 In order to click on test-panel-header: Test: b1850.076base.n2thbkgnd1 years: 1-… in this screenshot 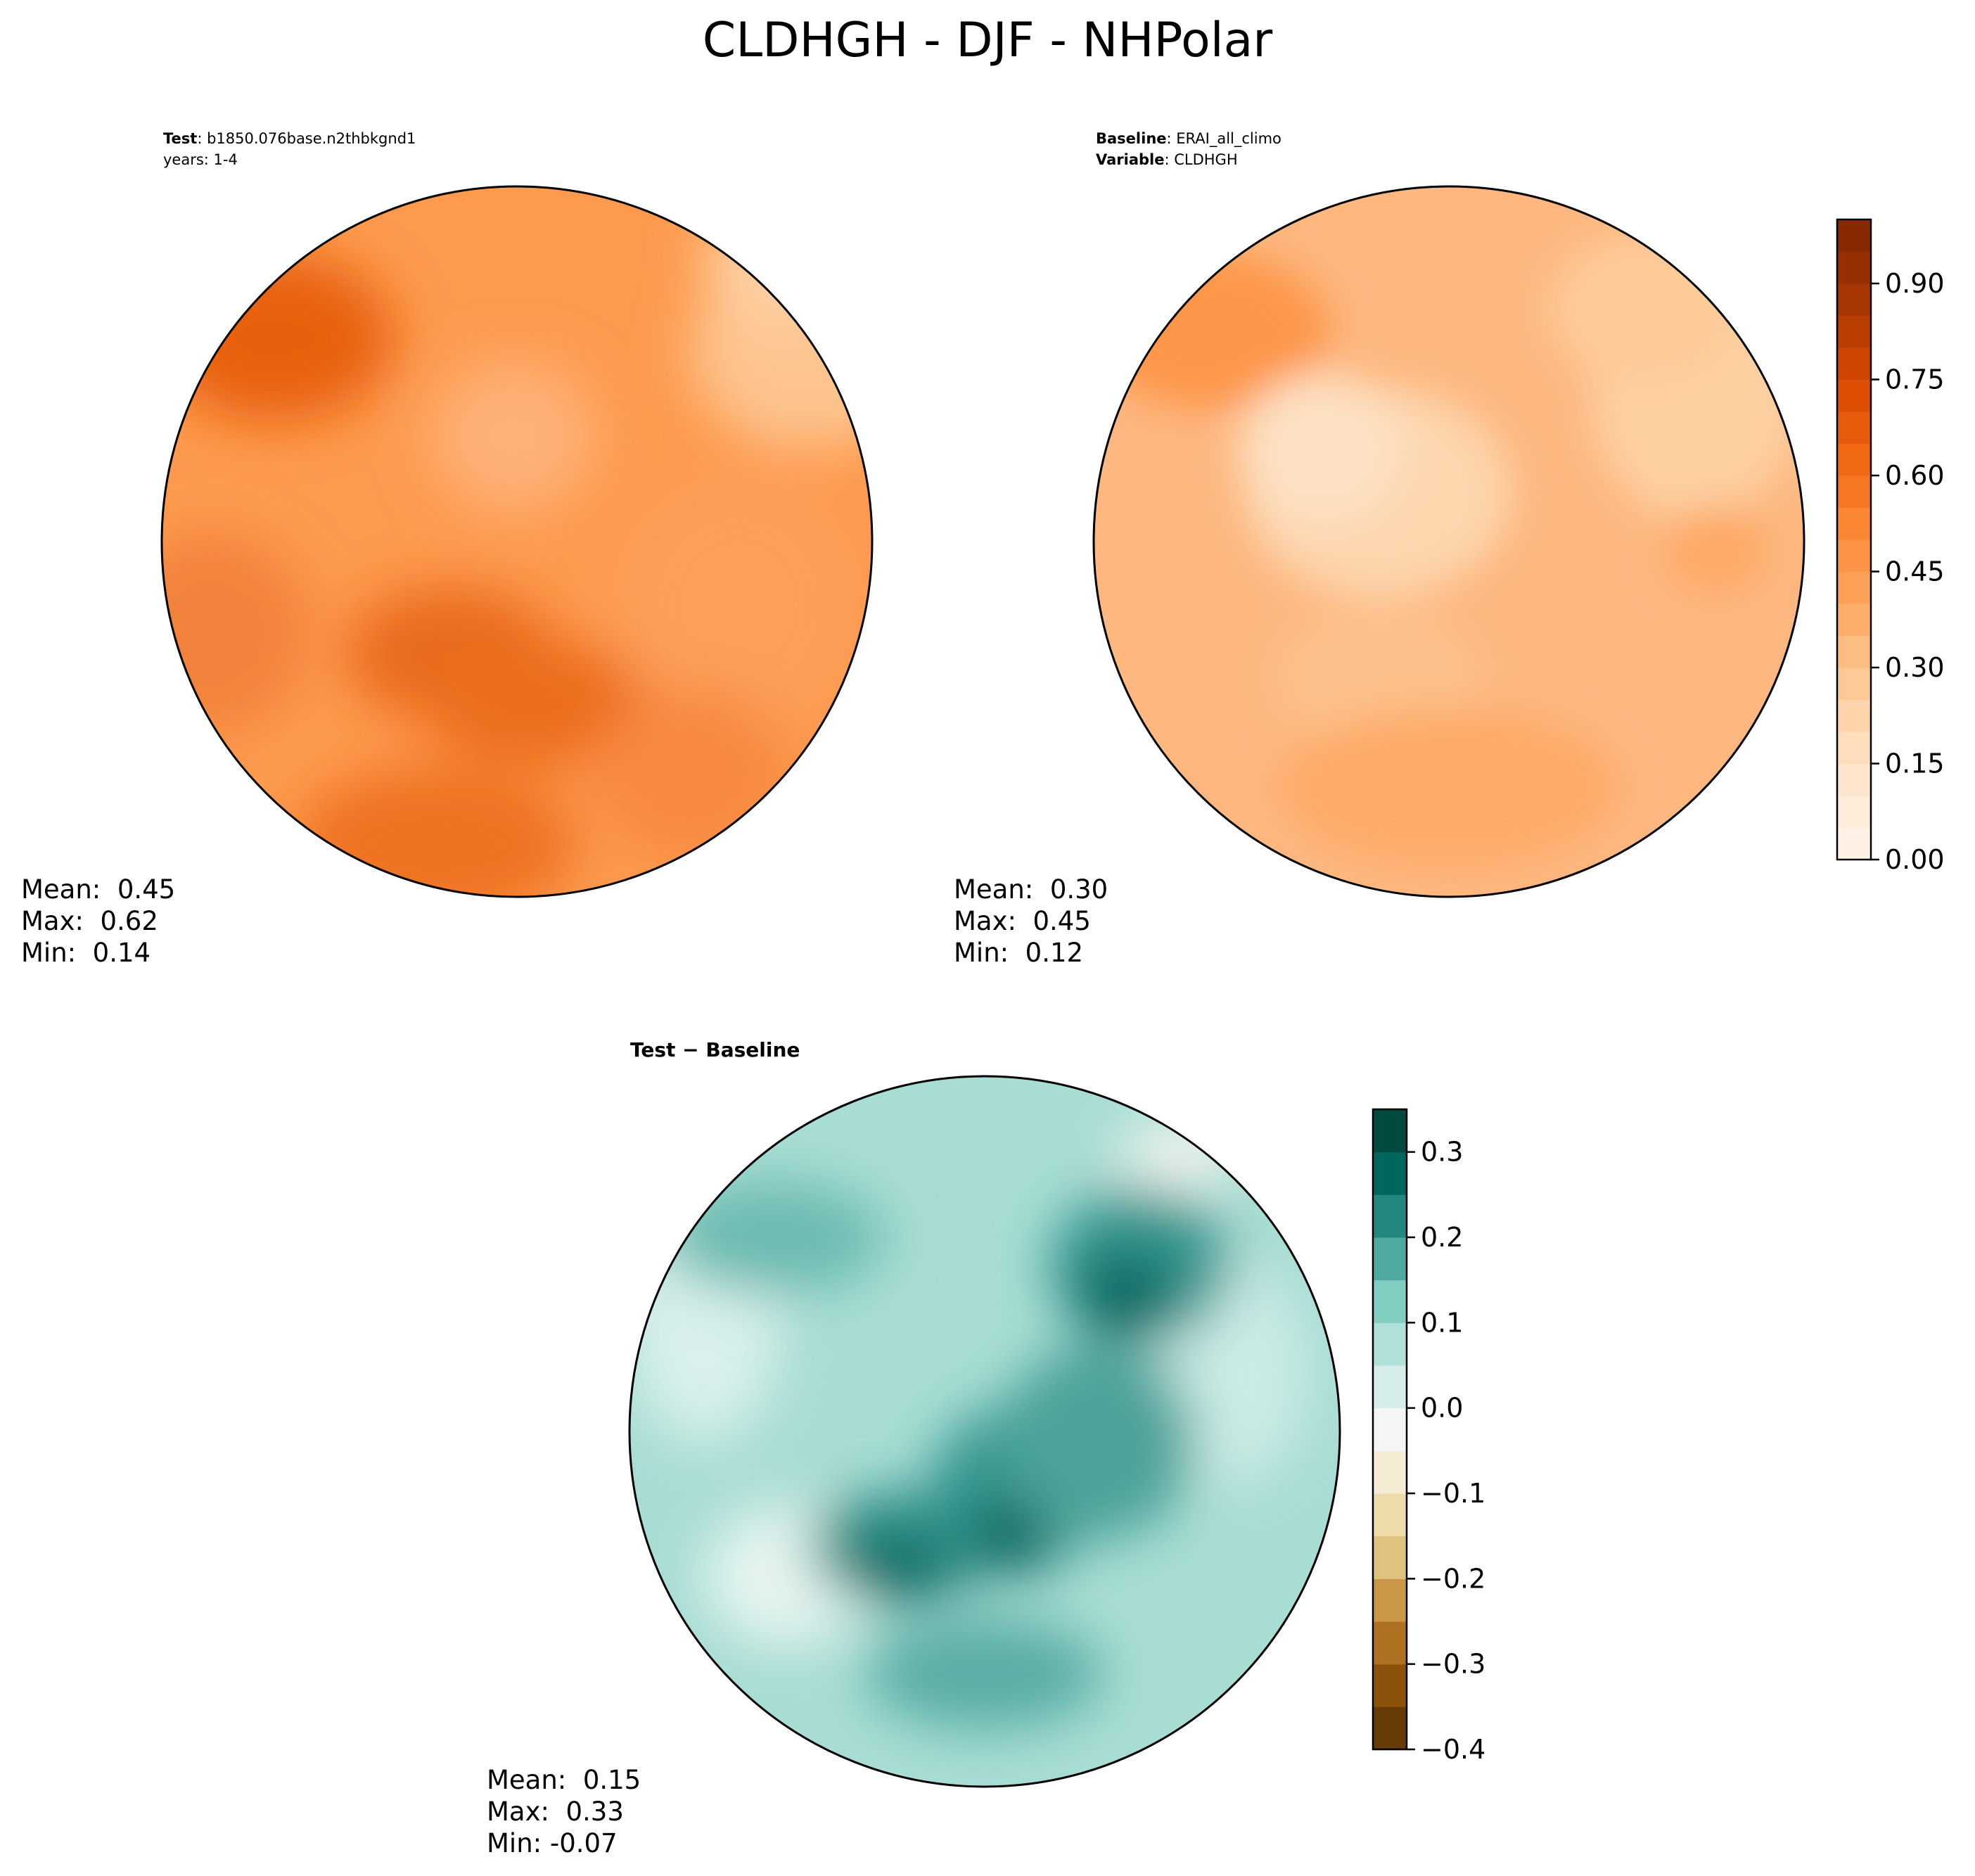, I will do `click(289, 149)`.